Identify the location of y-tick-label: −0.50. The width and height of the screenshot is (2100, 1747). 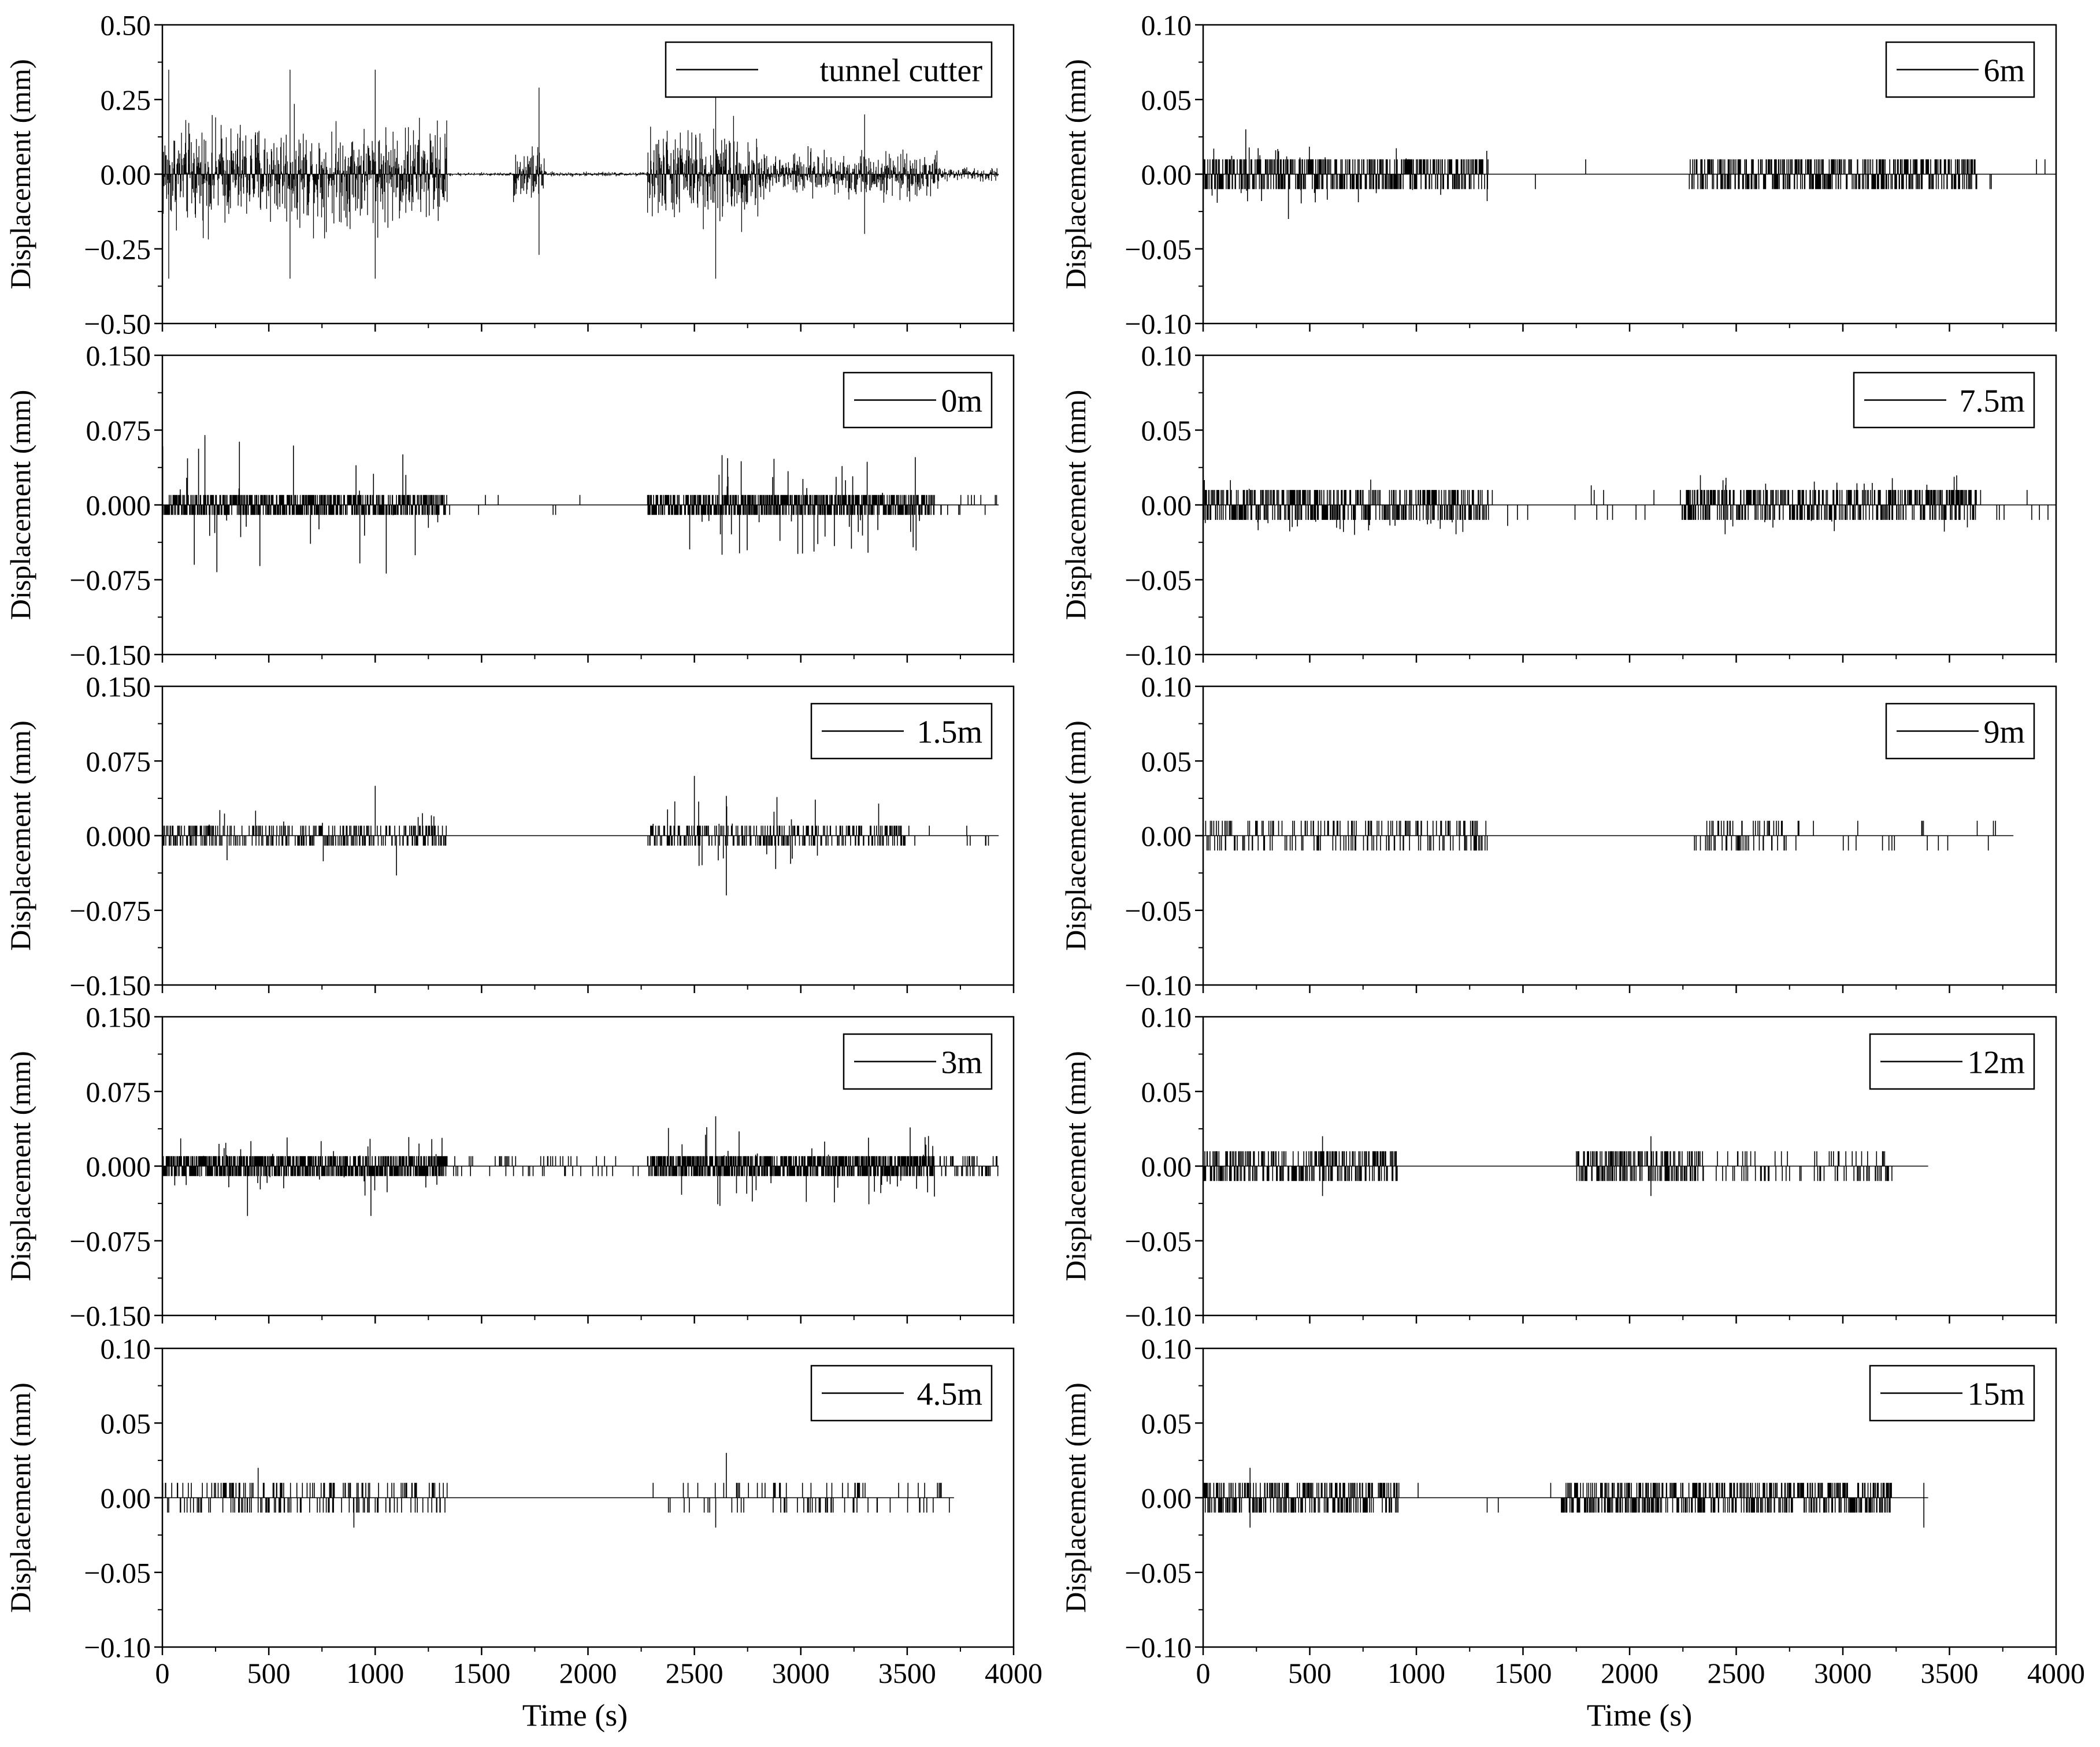
(118, 324).